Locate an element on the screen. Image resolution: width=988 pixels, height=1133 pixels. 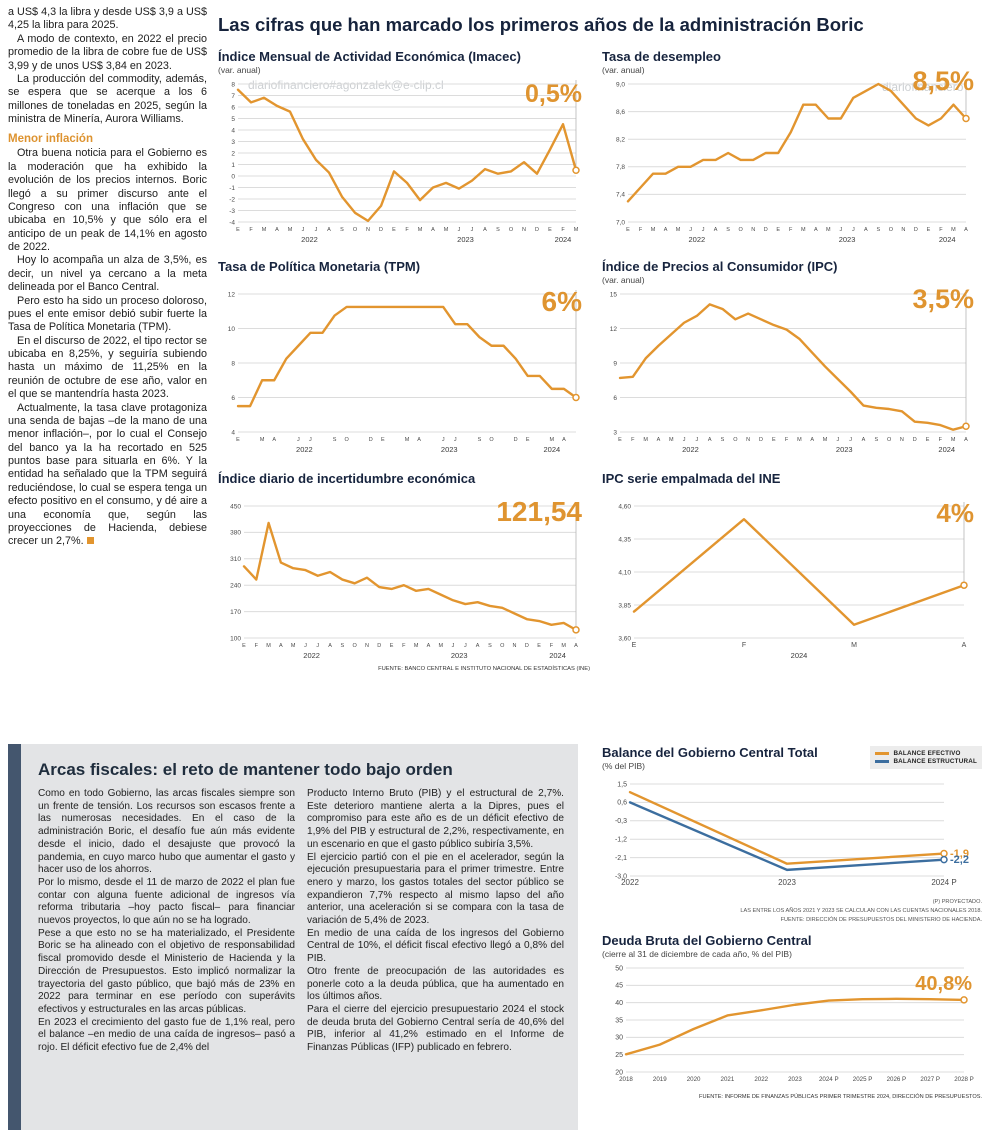
chart-title: Índice diario de incertidumbre económica is located at coordinates (347, 478).